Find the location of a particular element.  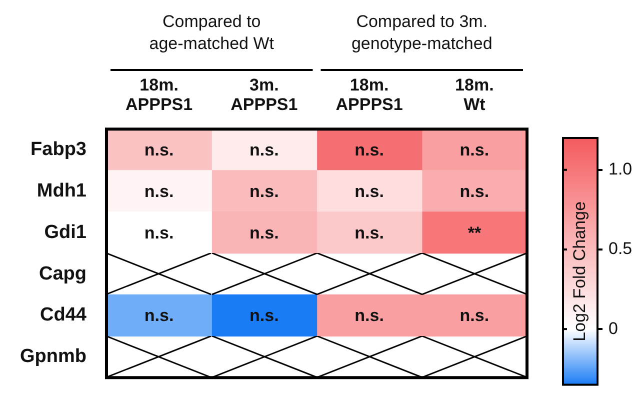

y-tick-label: Mdh1 is located at coordinates (61, 191).